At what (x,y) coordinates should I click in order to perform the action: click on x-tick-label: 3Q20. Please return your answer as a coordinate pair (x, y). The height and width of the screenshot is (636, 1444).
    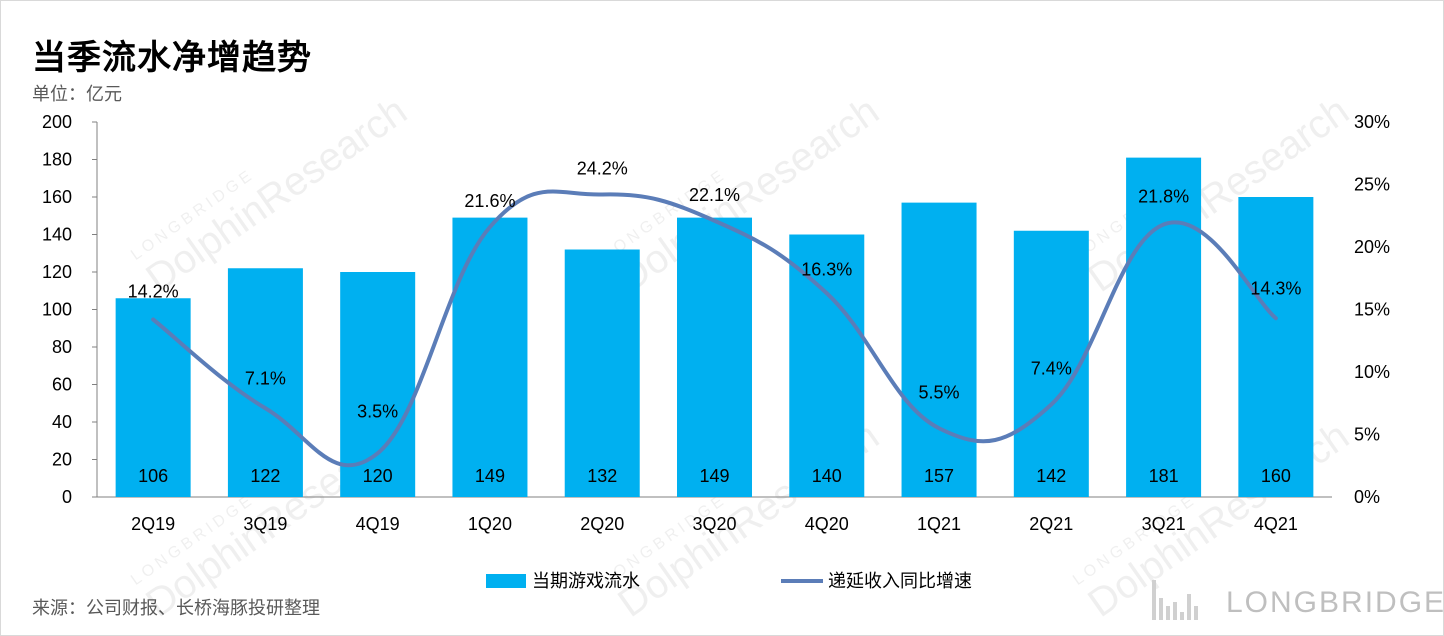
    Looking at the image, I should click on (714, 524).